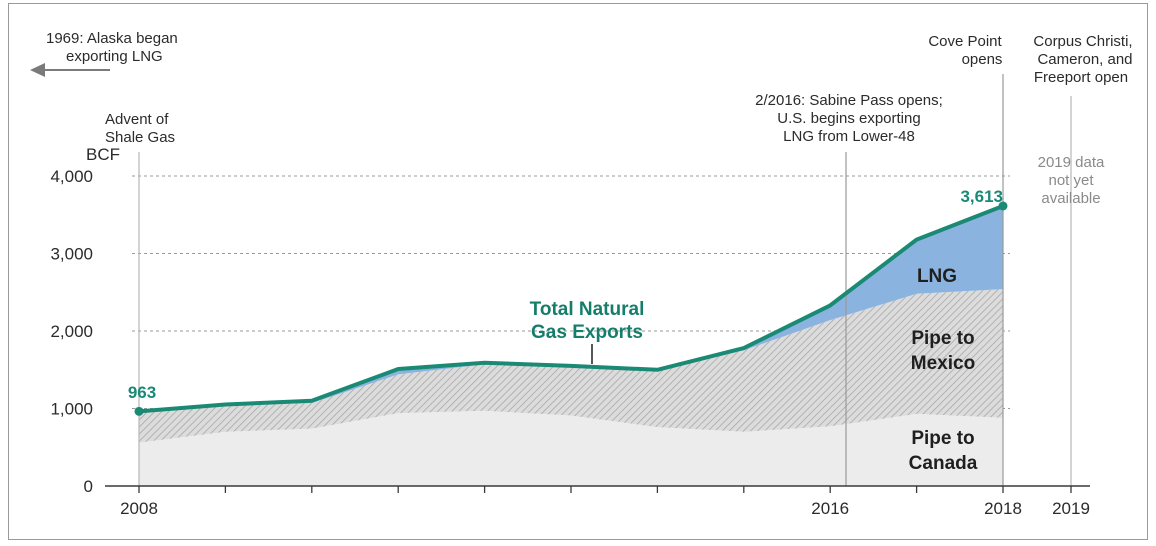 Image resolution: width=1156 pixels, height=546 pixels. I want to click on x-tick-label: 2016, so click(830, 508).